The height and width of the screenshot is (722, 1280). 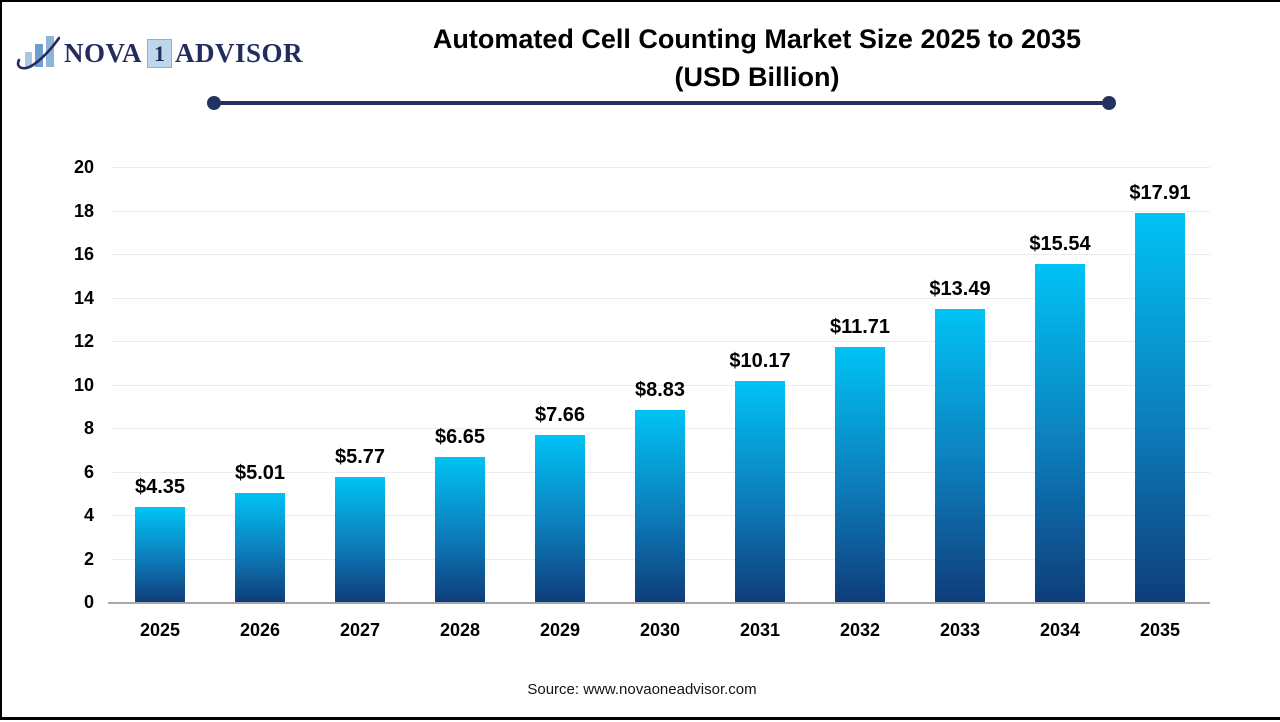 What do you see at coordinates (660, 389) in the screenshot?
I see `bar-value-label-2030: $8.83` at bounding box center [660, 389].